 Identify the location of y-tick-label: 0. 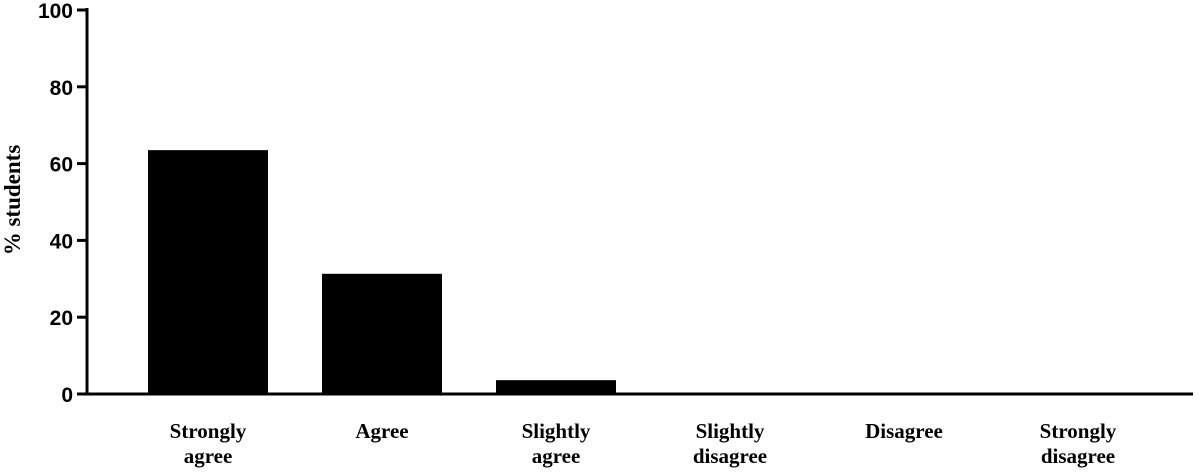
(67, 395).